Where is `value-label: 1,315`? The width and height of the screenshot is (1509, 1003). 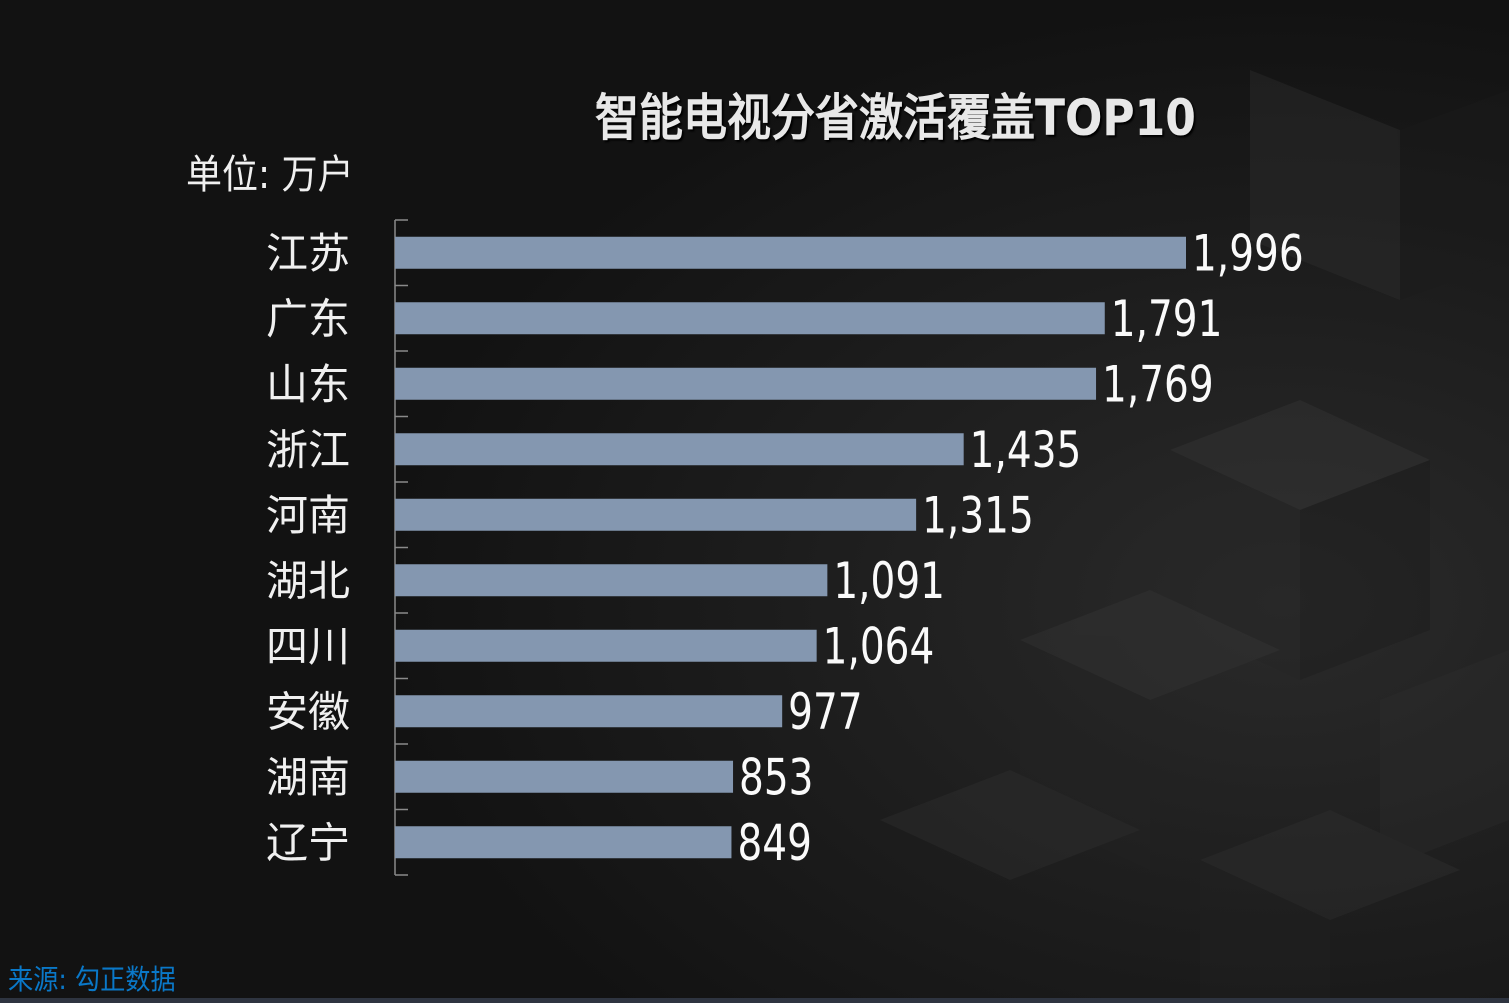 value-label: 1,315 is located at coordinates (978, 515).